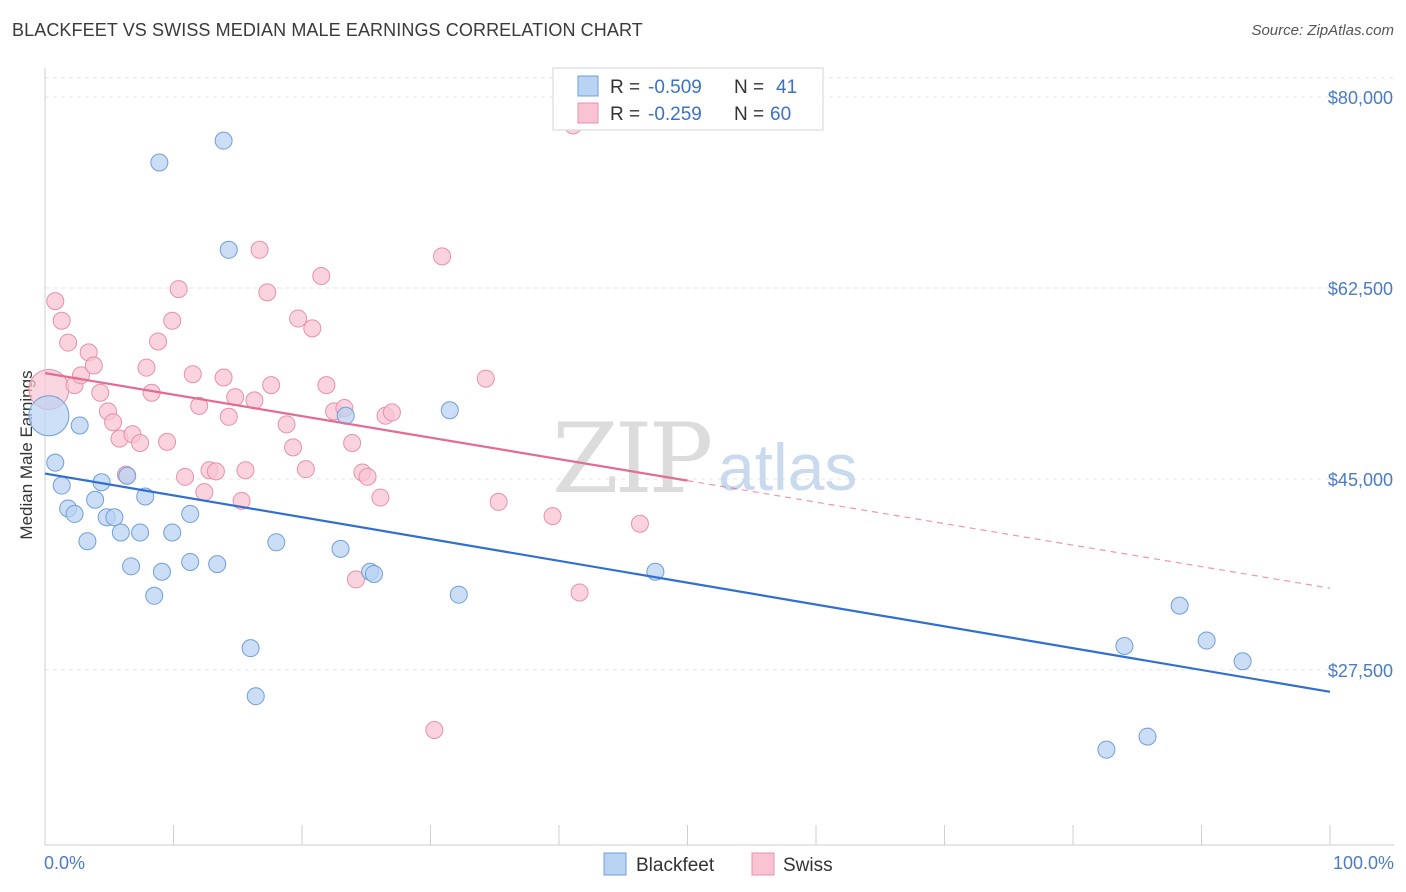 This screenshot has height=892, width=1406. I want to click on legend-r-value-2: -0.259, so click(675, 114).